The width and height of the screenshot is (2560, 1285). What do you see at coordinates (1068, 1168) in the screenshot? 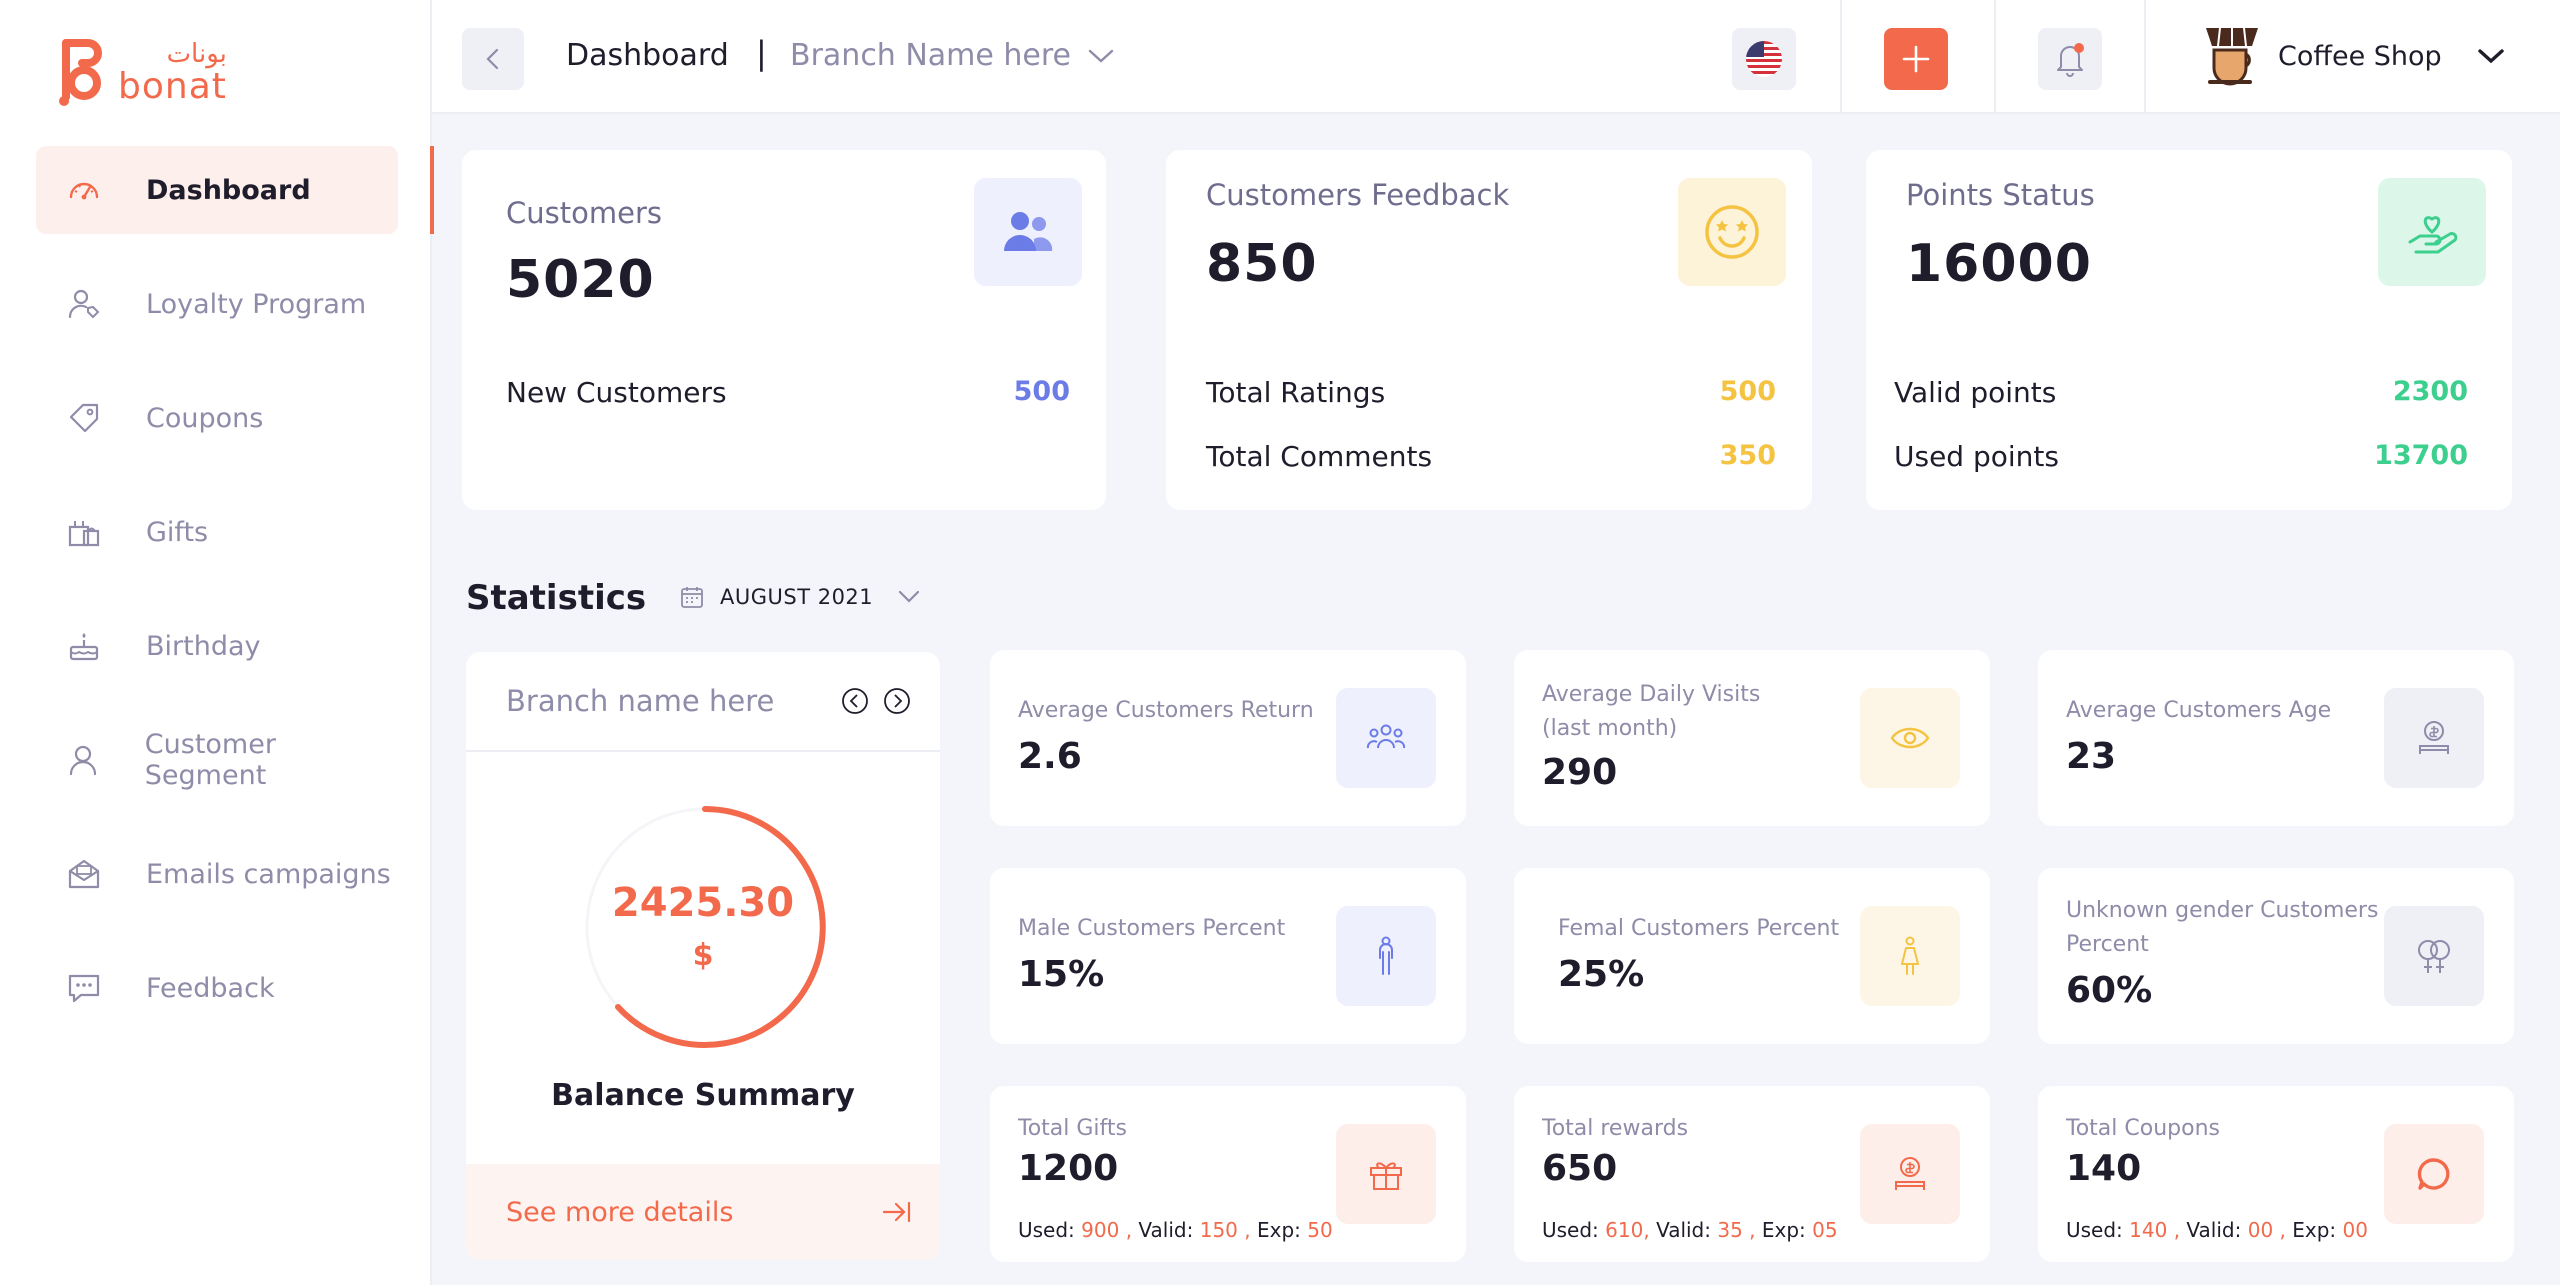
I see `stat-value: 1200` at bounding box center [1068, 1168].